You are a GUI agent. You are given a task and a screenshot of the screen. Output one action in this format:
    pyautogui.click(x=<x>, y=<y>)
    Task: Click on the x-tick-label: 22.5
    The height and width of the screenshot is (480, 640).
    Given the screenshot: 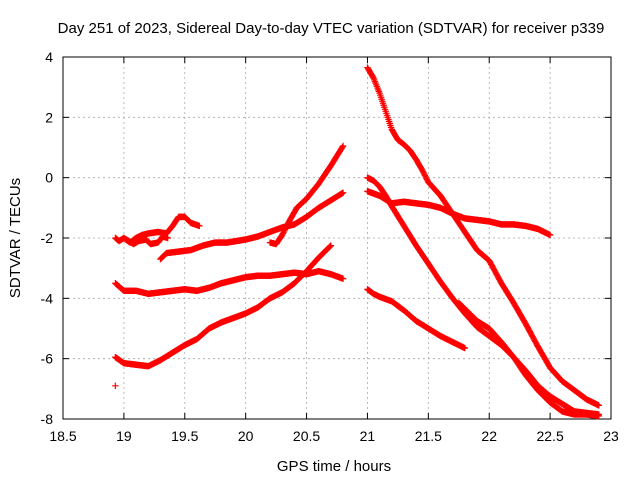 What is the action you would take?
    pyautogui.click(x=549, y=436)
    